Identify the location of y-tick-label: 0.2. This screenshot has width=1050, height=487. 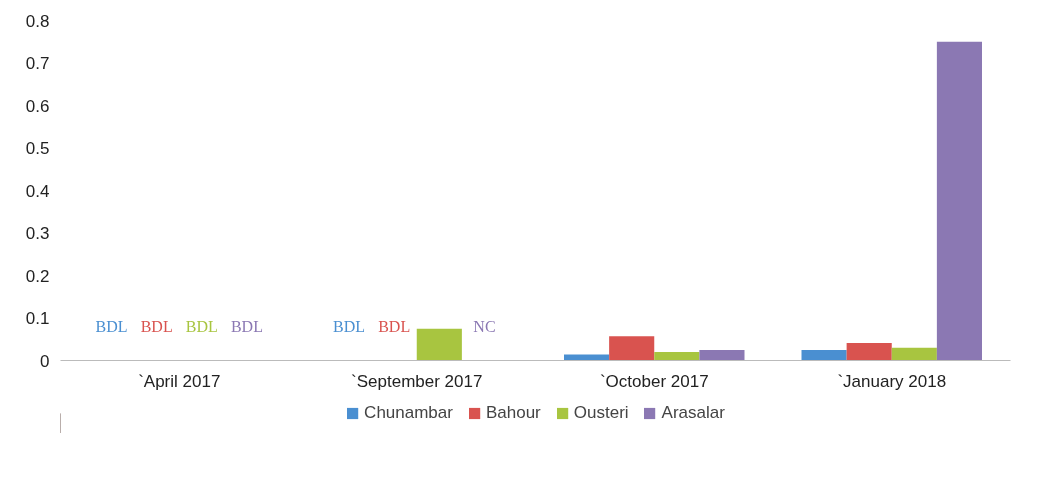
(37, 276).